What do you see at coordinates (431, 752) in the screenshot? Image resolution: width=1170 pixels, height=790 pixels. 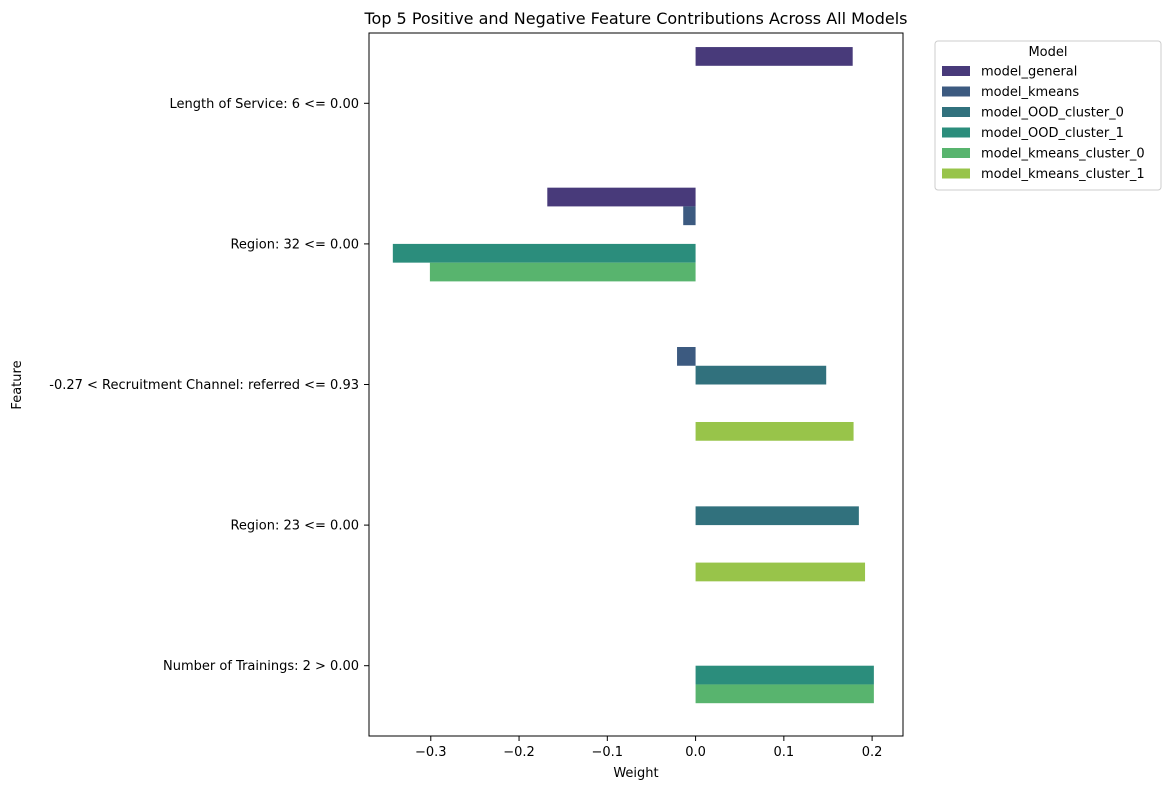 I see `x-tick-label: −0.3` at bounding box center [431, 752].